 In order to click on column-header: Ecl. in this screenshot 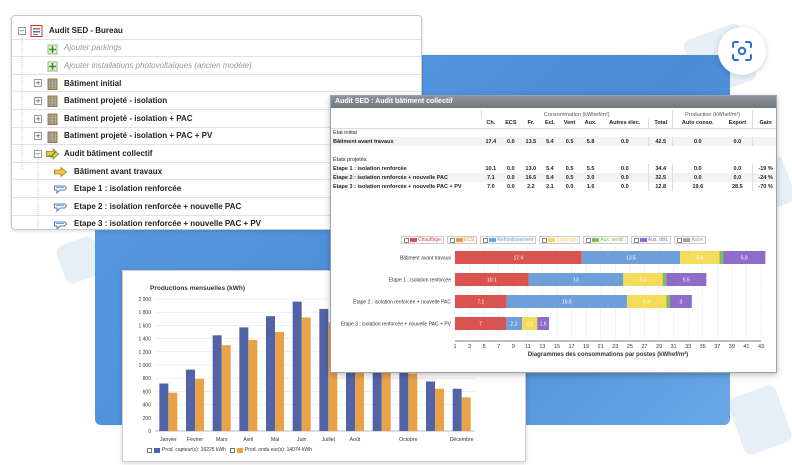, I will do `click(550, 124)`.